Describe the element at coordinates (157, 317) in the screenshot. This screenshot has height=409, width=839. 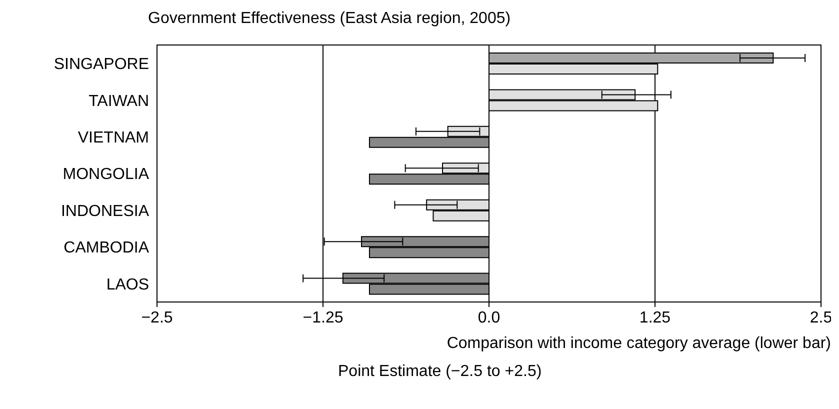
I see `x-tick-label: −2.5` at that location.